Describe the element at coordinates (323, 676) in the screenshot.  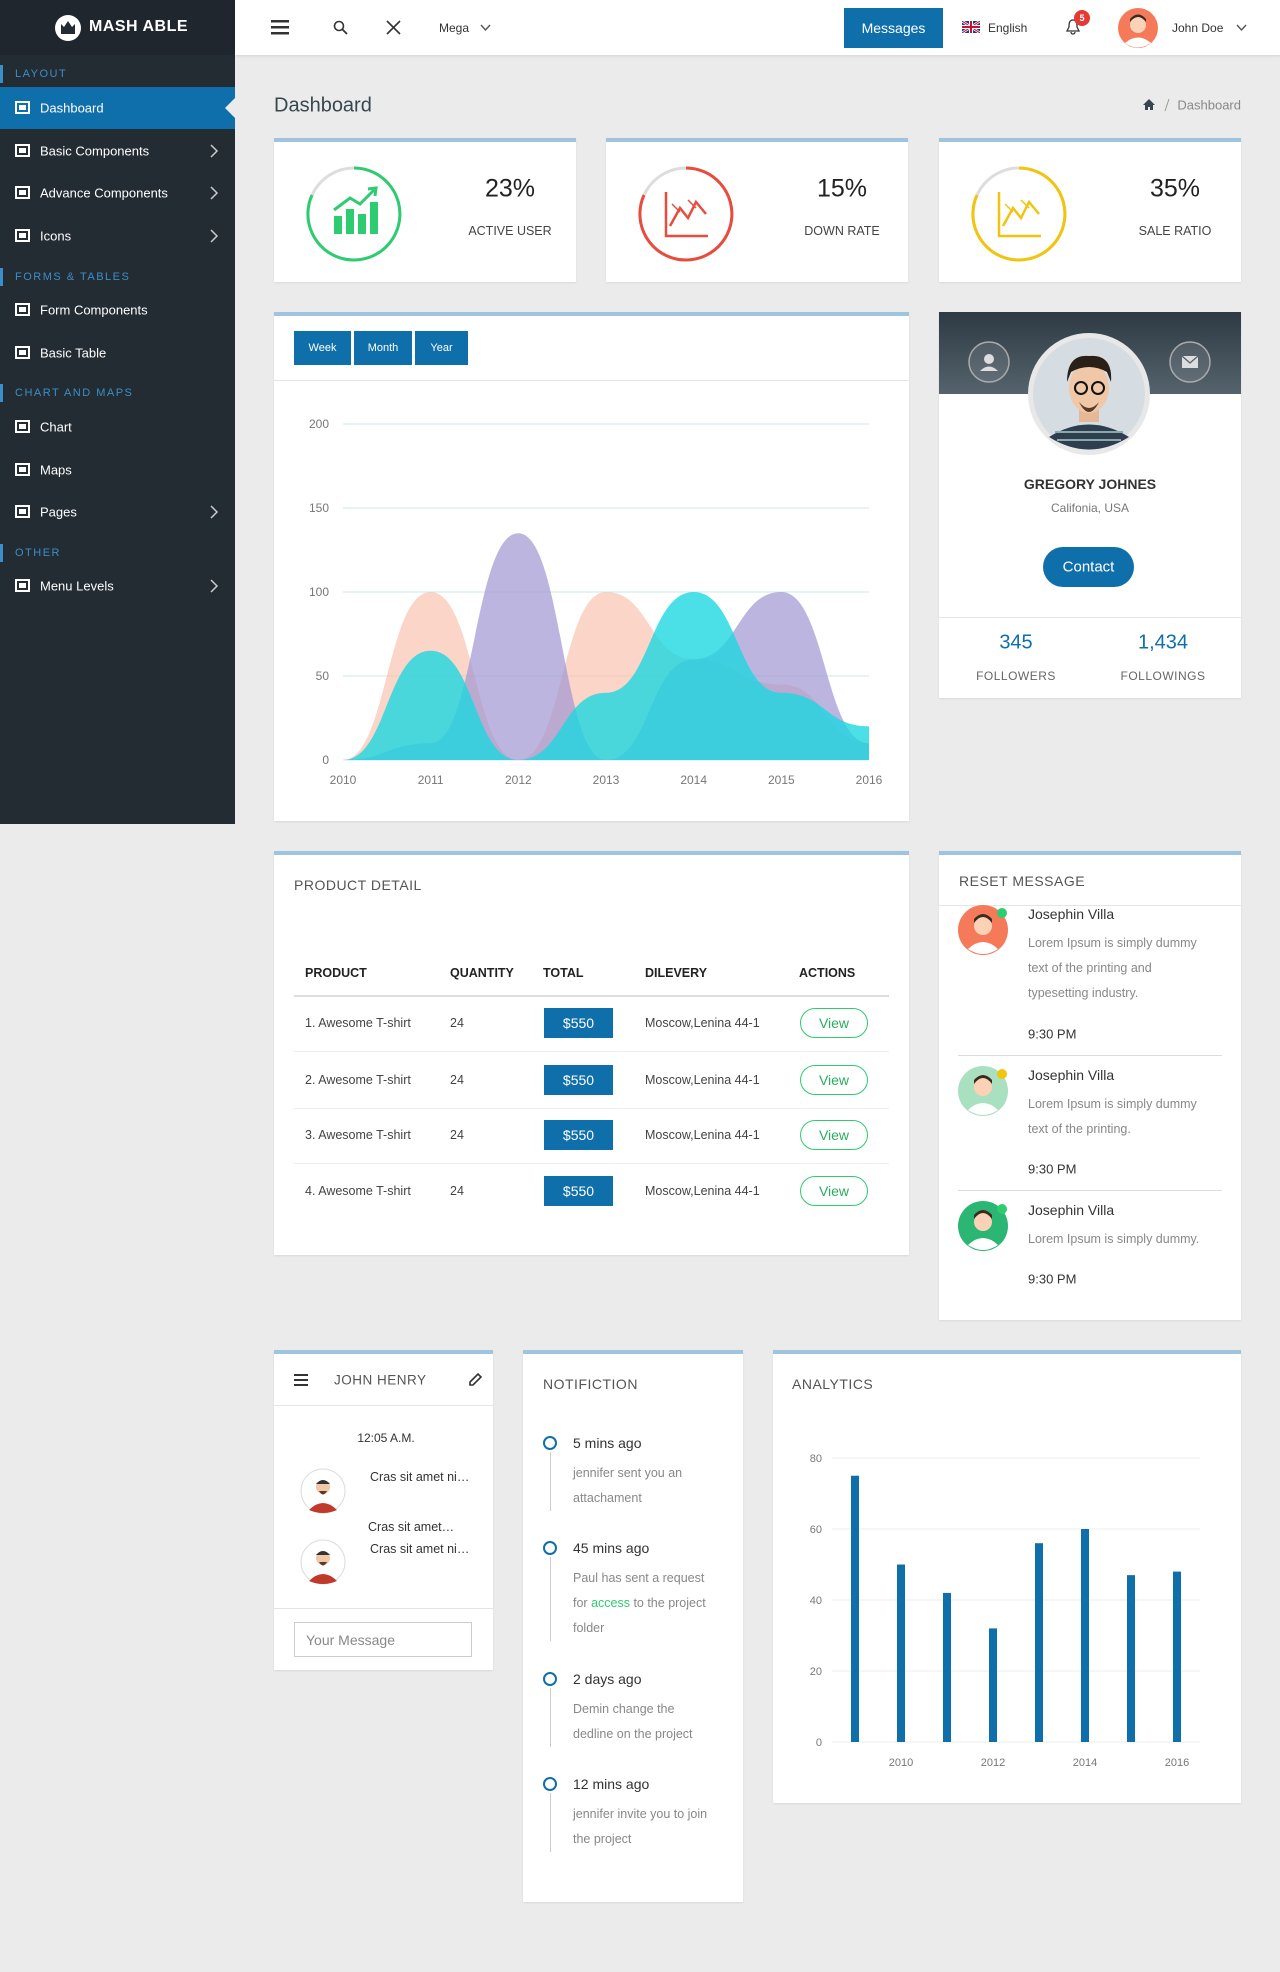
I see `y-tick-label: 50` at that location.